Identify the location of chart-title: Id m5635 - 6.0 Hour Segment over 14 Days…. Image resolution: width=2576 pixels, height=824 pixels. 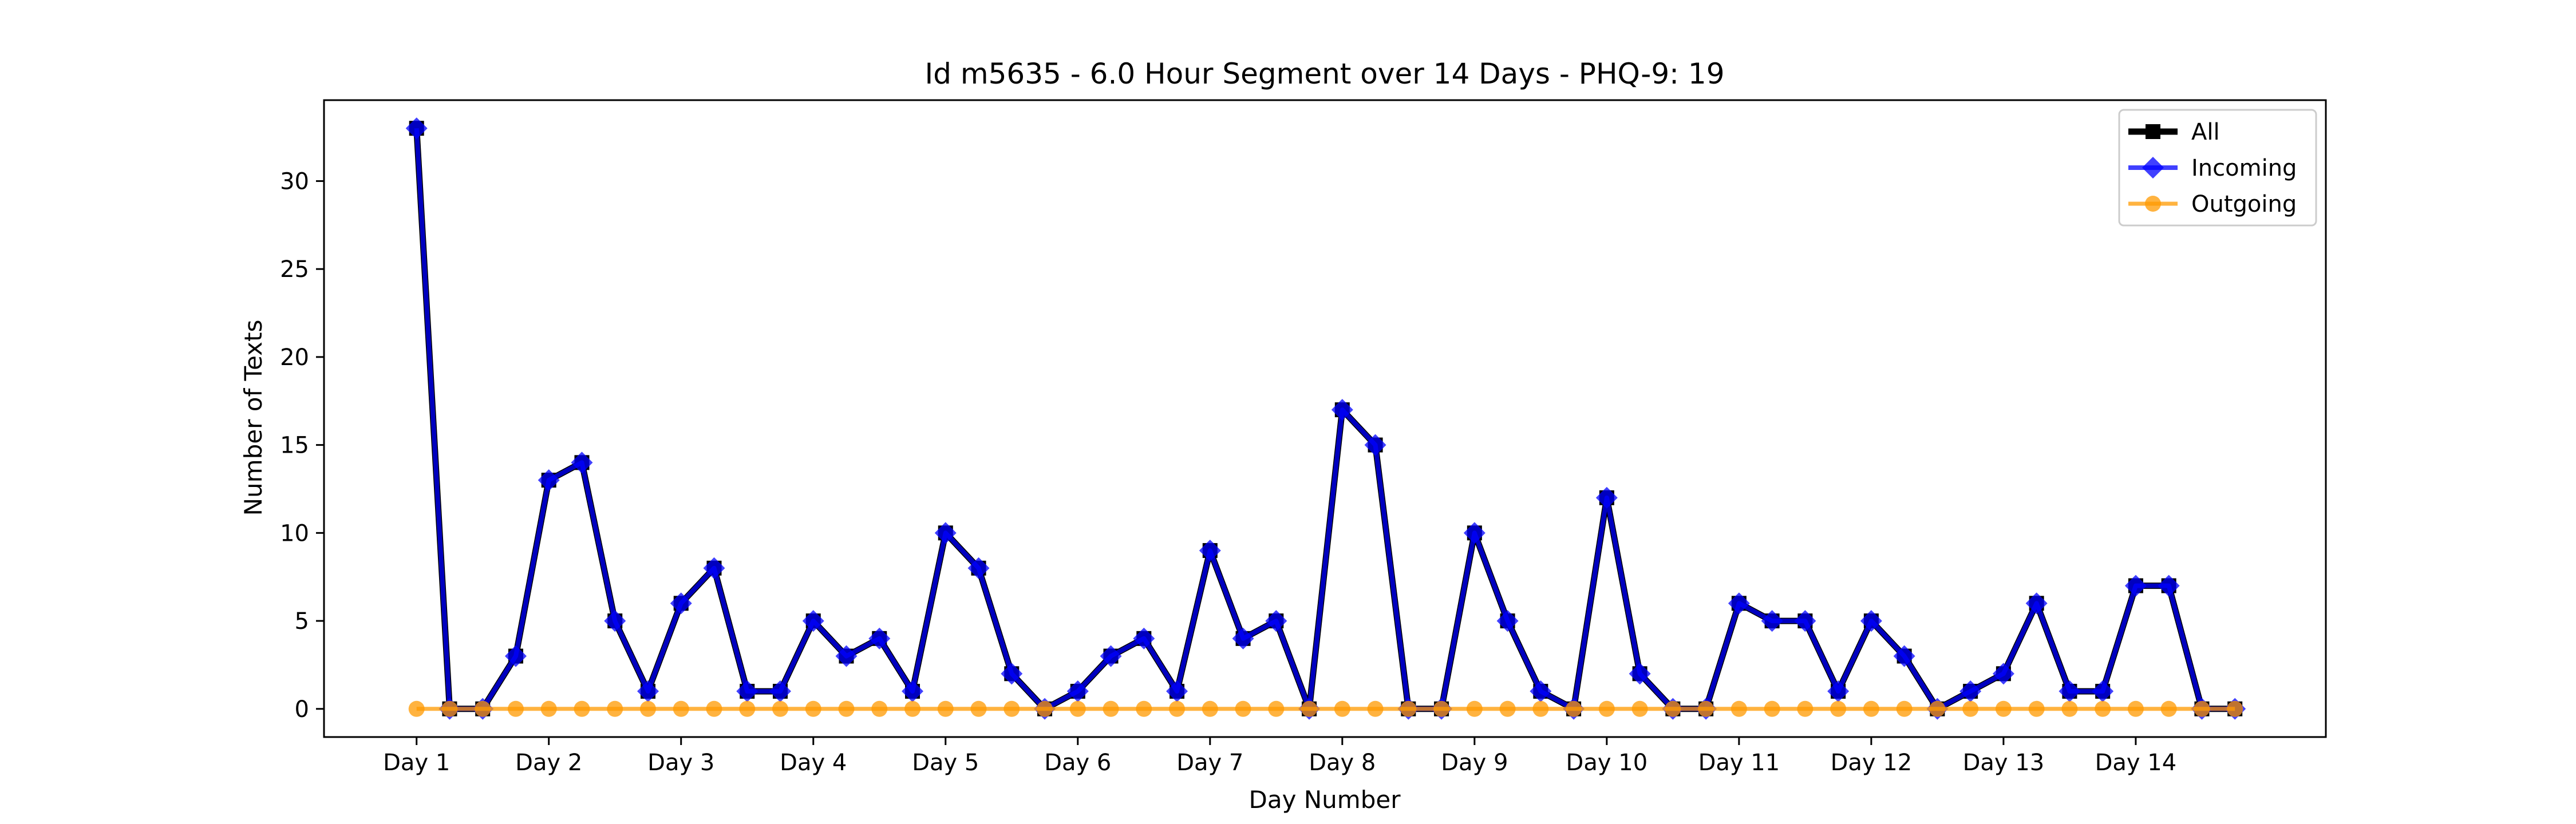
(1324, 73).